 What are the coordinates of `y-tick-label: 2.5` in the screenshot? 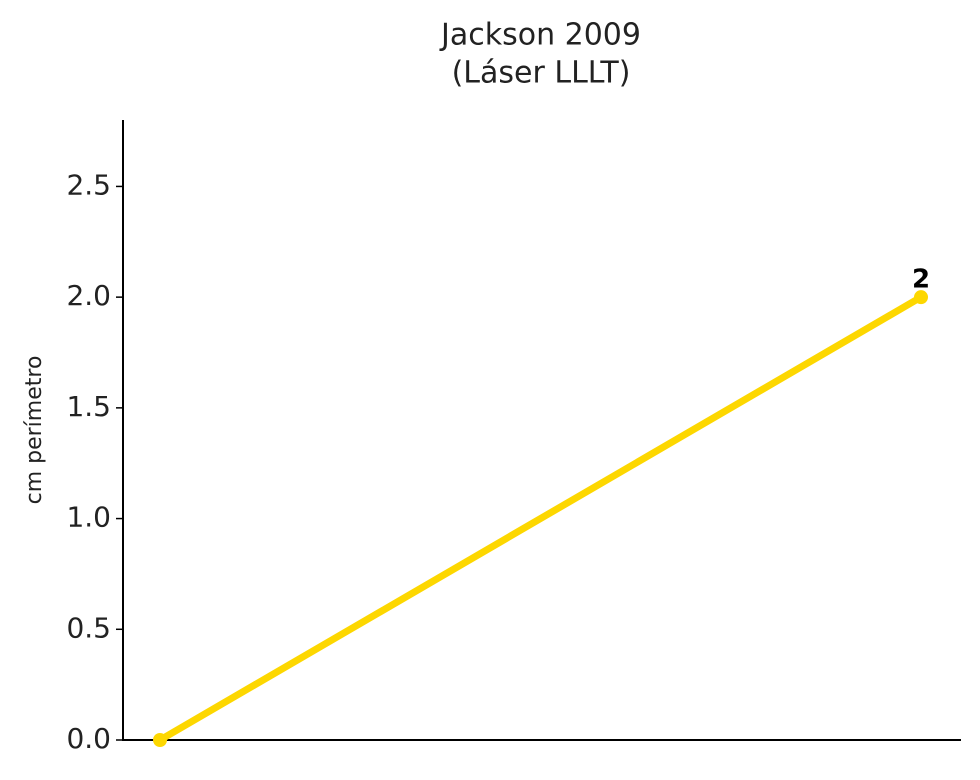 It's located at (88, 184).